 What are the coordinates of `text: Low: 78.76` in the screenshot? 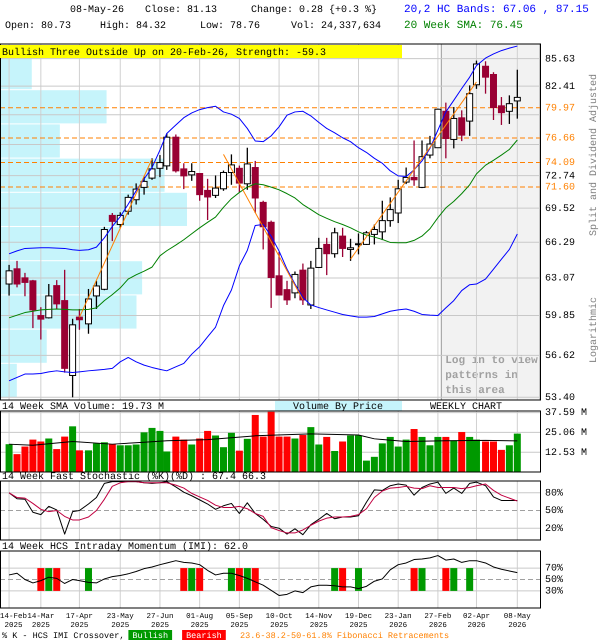 It's located at (230, 26).